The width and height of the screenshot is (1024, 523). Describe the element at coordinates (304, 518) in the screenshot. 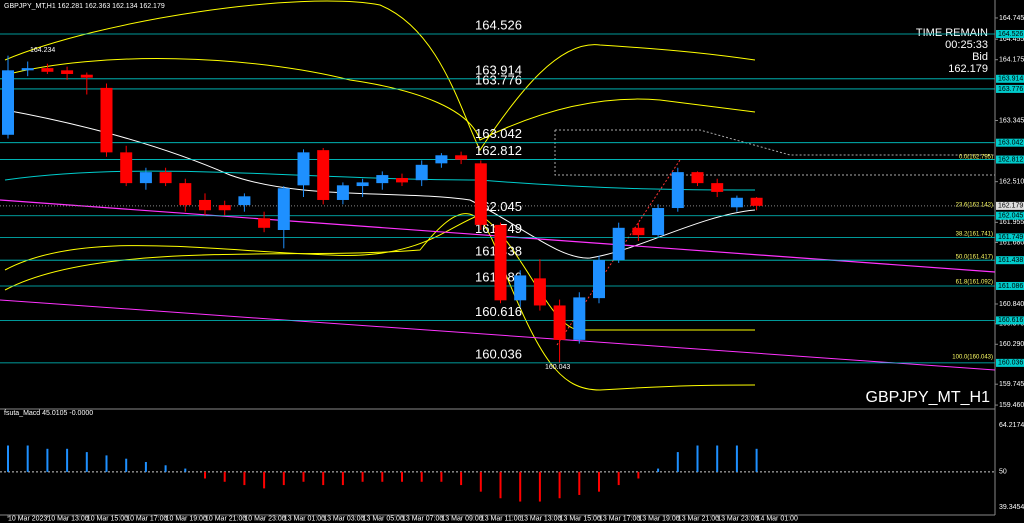

I see `x-tick-label: 13 Mar 01:00` at that location.